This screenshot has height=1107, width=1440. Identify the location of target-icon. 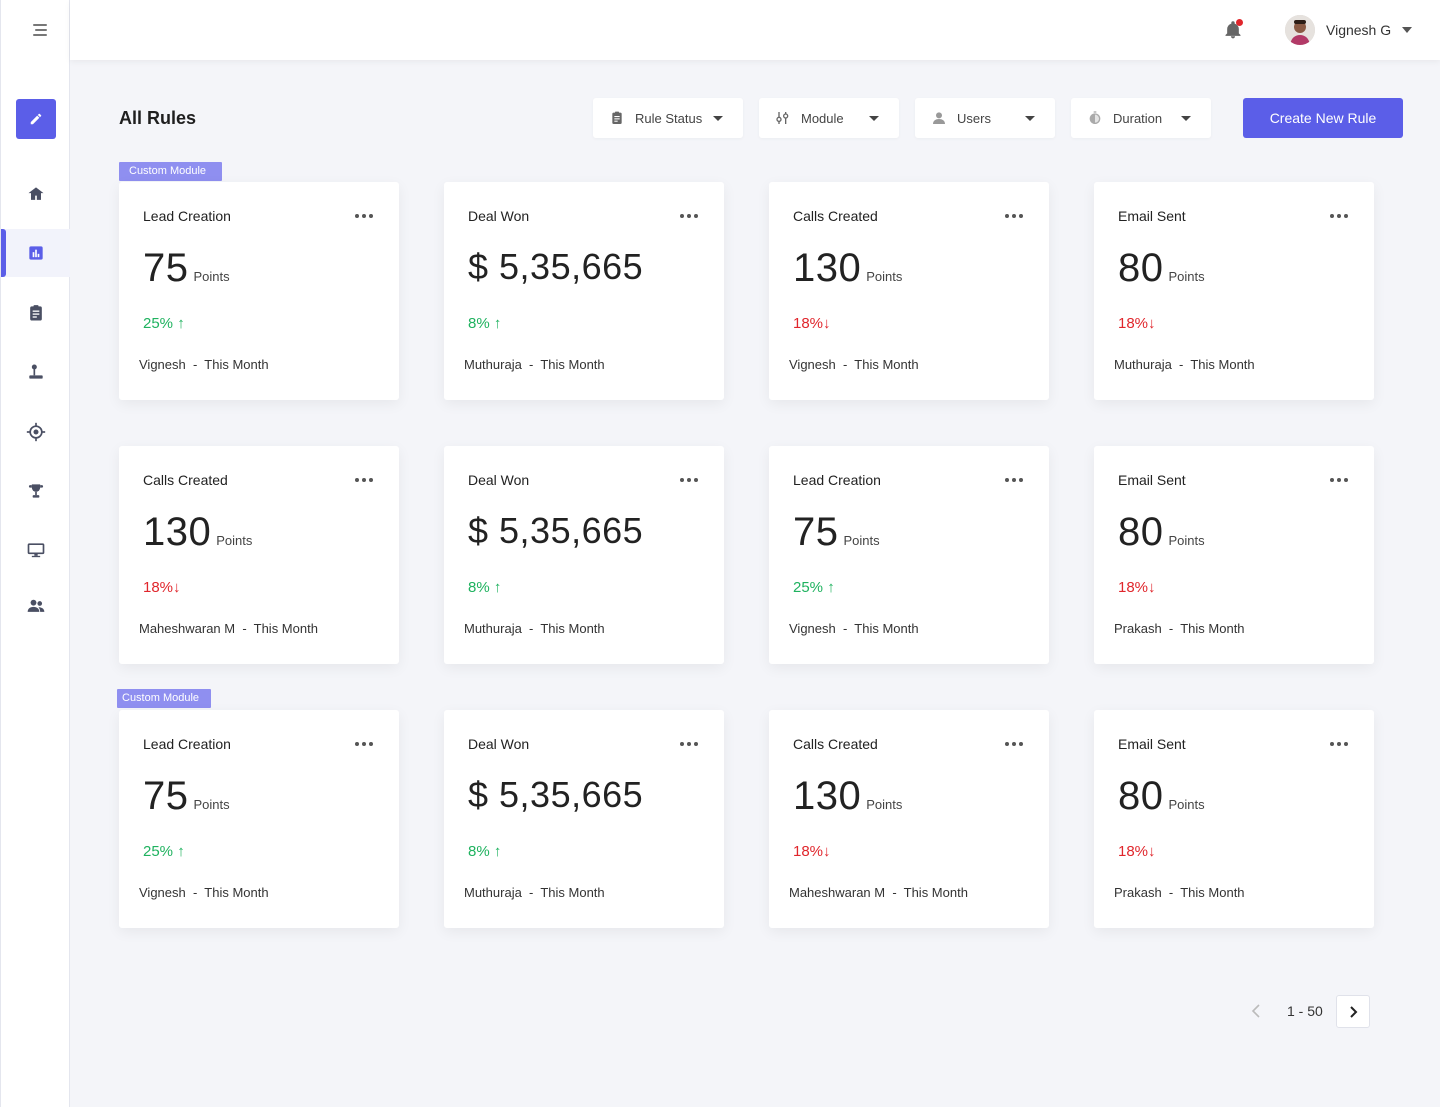
(35, 432).